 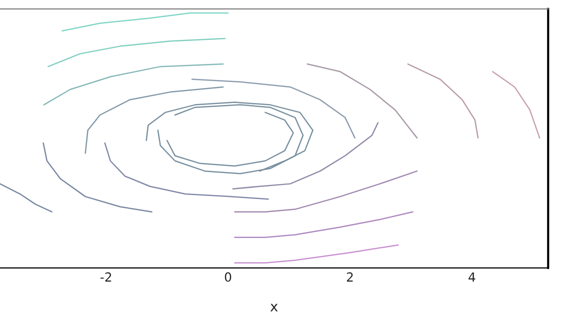 I want to click on x-tick-label: 2, so click(x=349, y=277).